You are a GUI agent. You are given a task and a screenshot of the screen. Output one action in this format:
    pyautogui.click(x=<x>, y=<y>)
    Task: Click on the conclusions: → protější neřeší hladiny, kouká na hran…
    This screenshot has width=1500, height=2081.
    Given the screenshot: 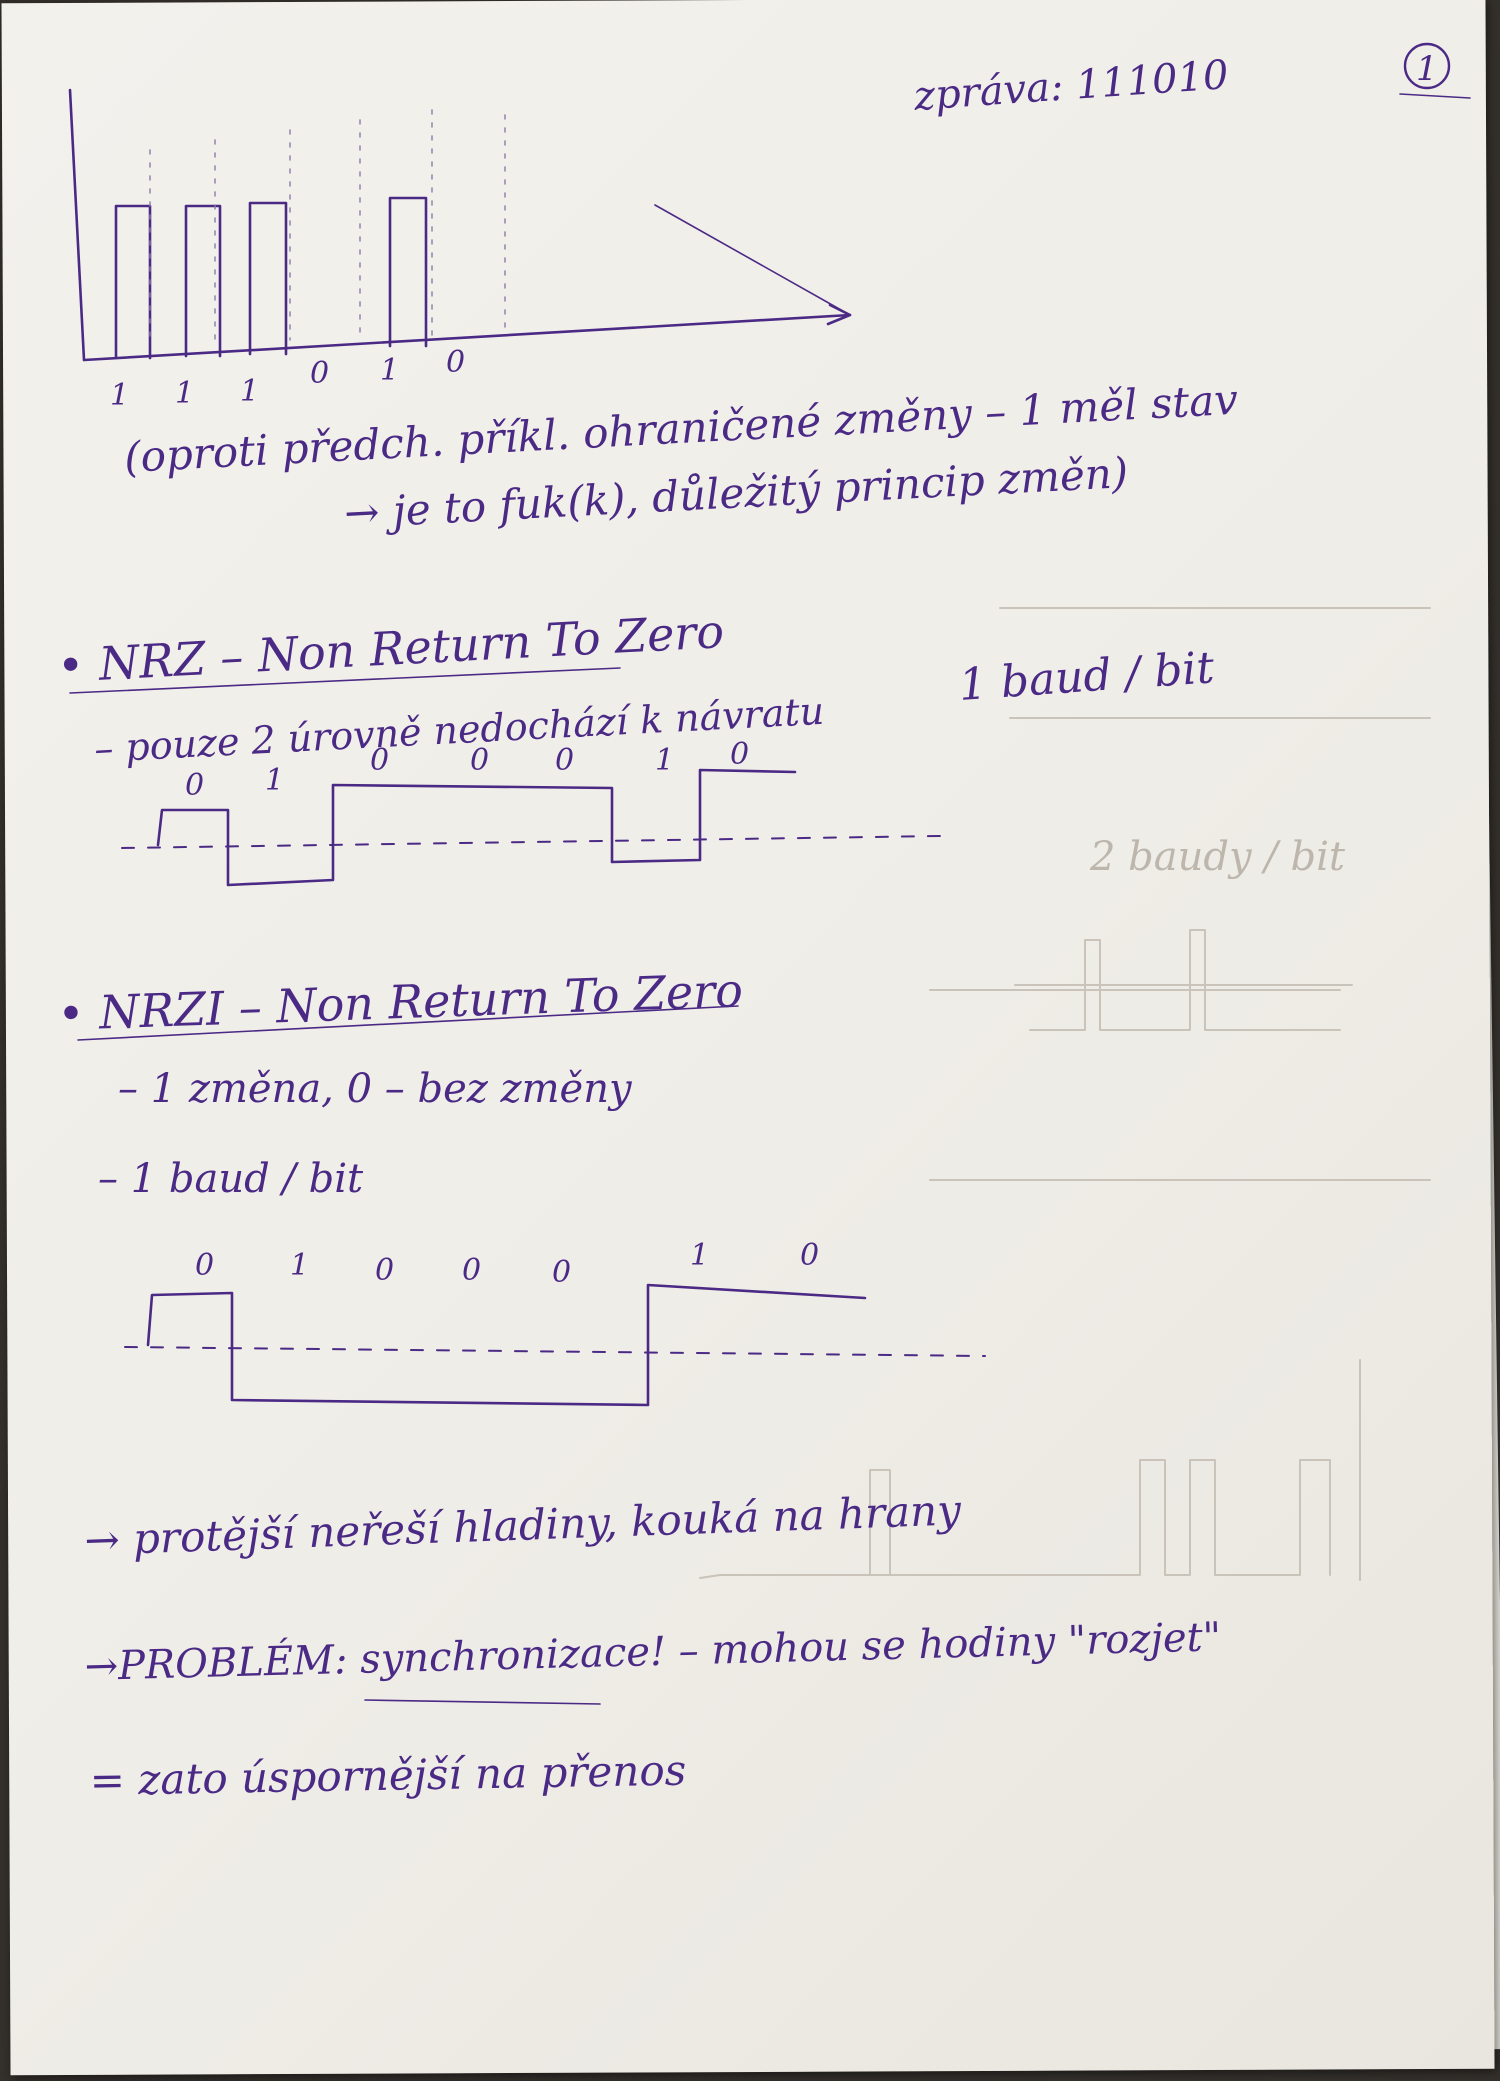 What is the action you would take?
    pyautogui.click(x=653, y=1645)
    